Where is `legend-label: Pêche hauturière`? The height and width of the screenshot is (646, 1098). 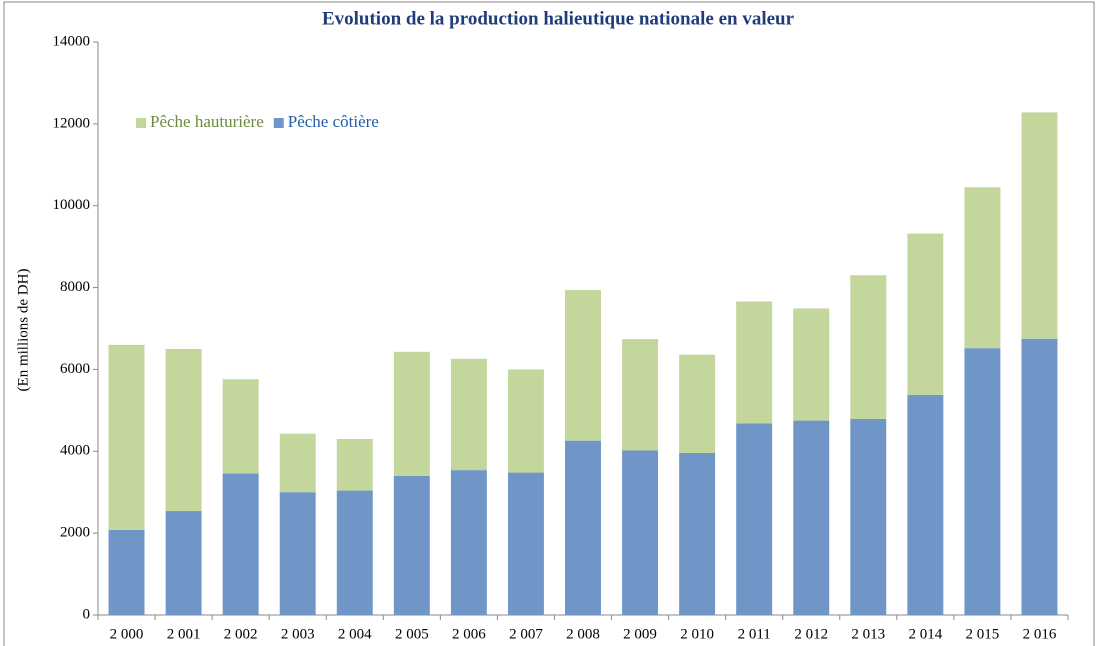
legend-label: Pêche hauturière is located at coordinates (207, 121).